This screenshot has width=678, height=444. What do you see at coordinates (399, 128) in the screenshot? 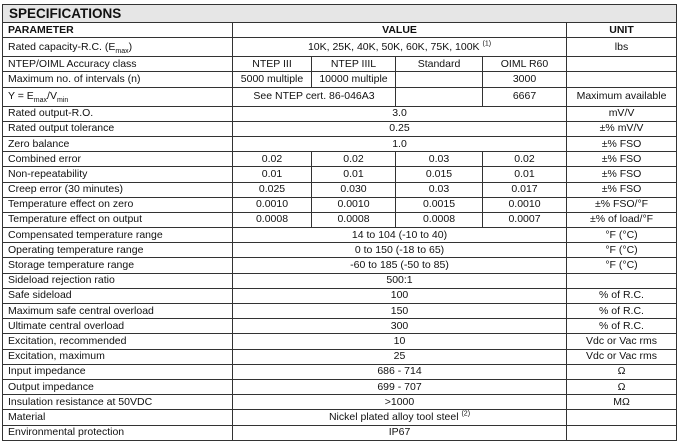
I see `value-cell: 0.25` at bounding box center [399, 128].